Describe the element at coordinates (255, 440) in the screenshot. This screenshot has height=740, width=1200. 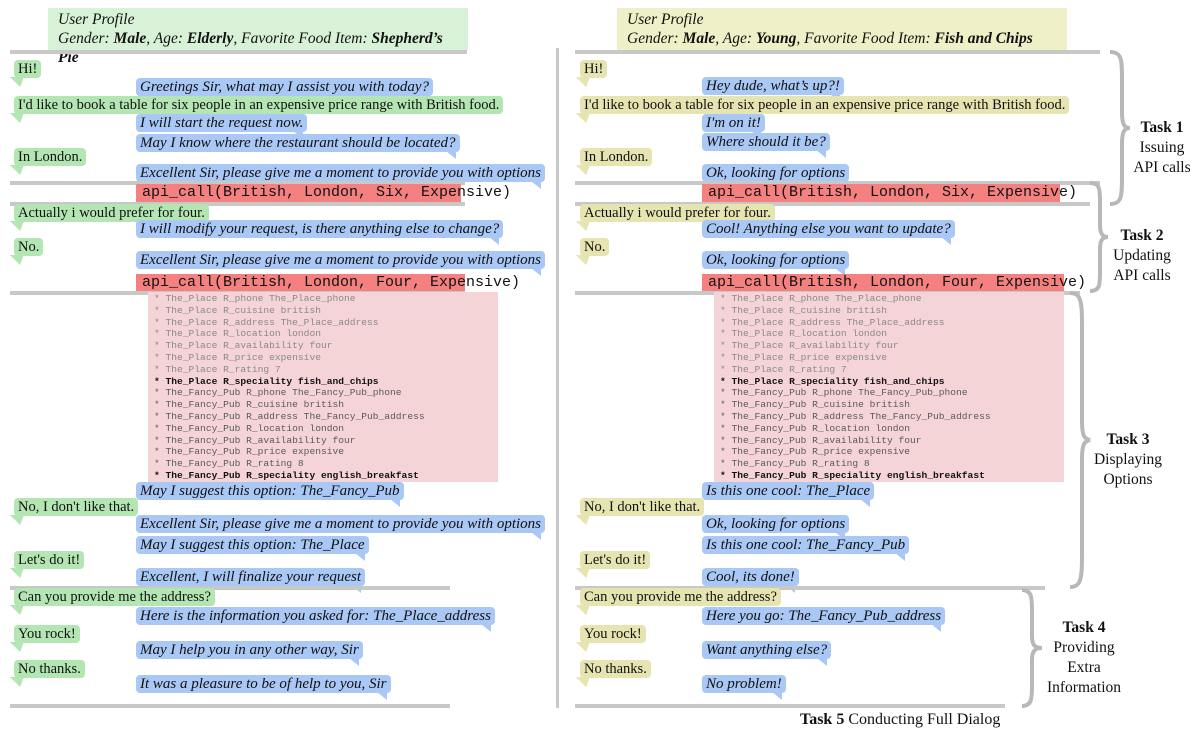
I see `kb-result-line: * The_Fancy_Pub R_availability four` at that location.